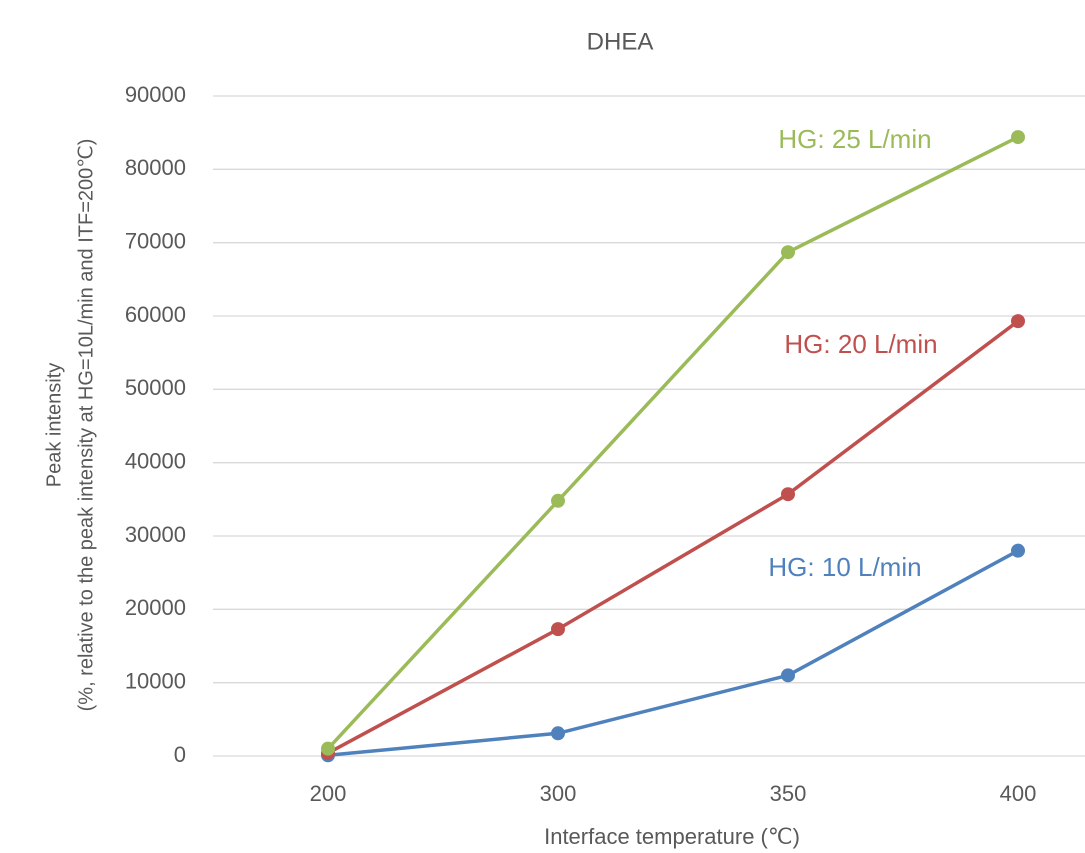 The image size is (1085, 853). I want to click on series-label: HG: 10 L/min, so click(844, 567).